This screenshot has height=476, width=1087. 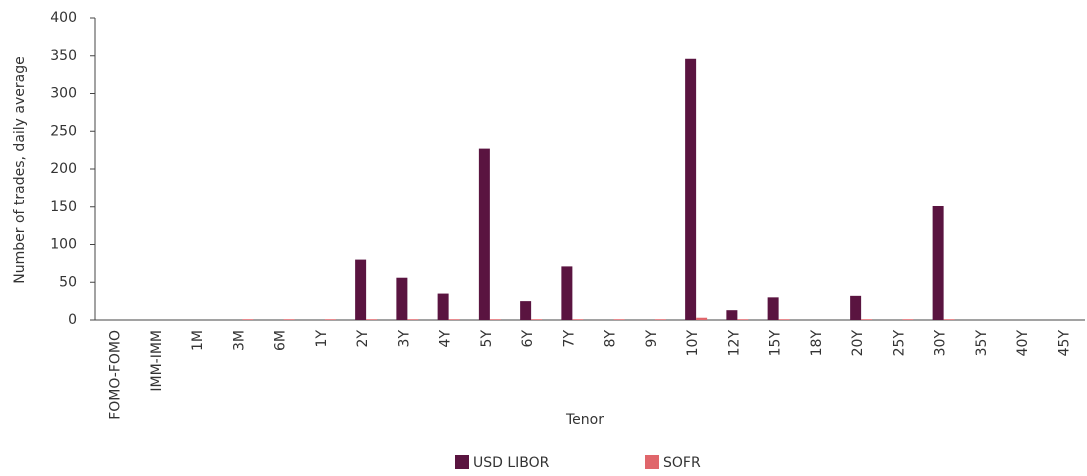 I want to click on x-tick-label: 3Y, so click(x=404, y=339).